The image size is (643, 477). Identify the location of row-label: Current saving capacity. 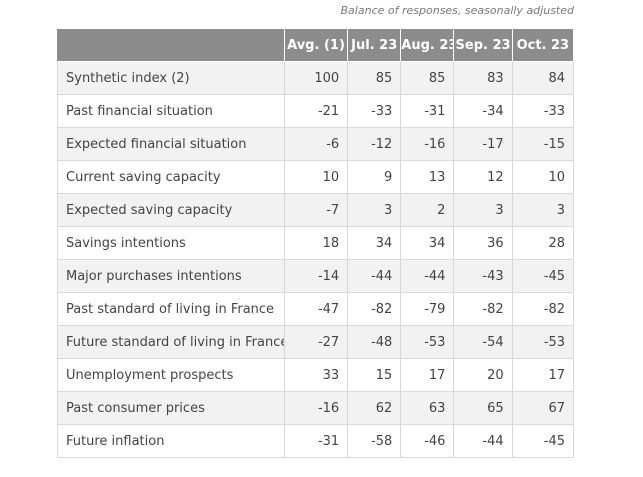
(171, 177).